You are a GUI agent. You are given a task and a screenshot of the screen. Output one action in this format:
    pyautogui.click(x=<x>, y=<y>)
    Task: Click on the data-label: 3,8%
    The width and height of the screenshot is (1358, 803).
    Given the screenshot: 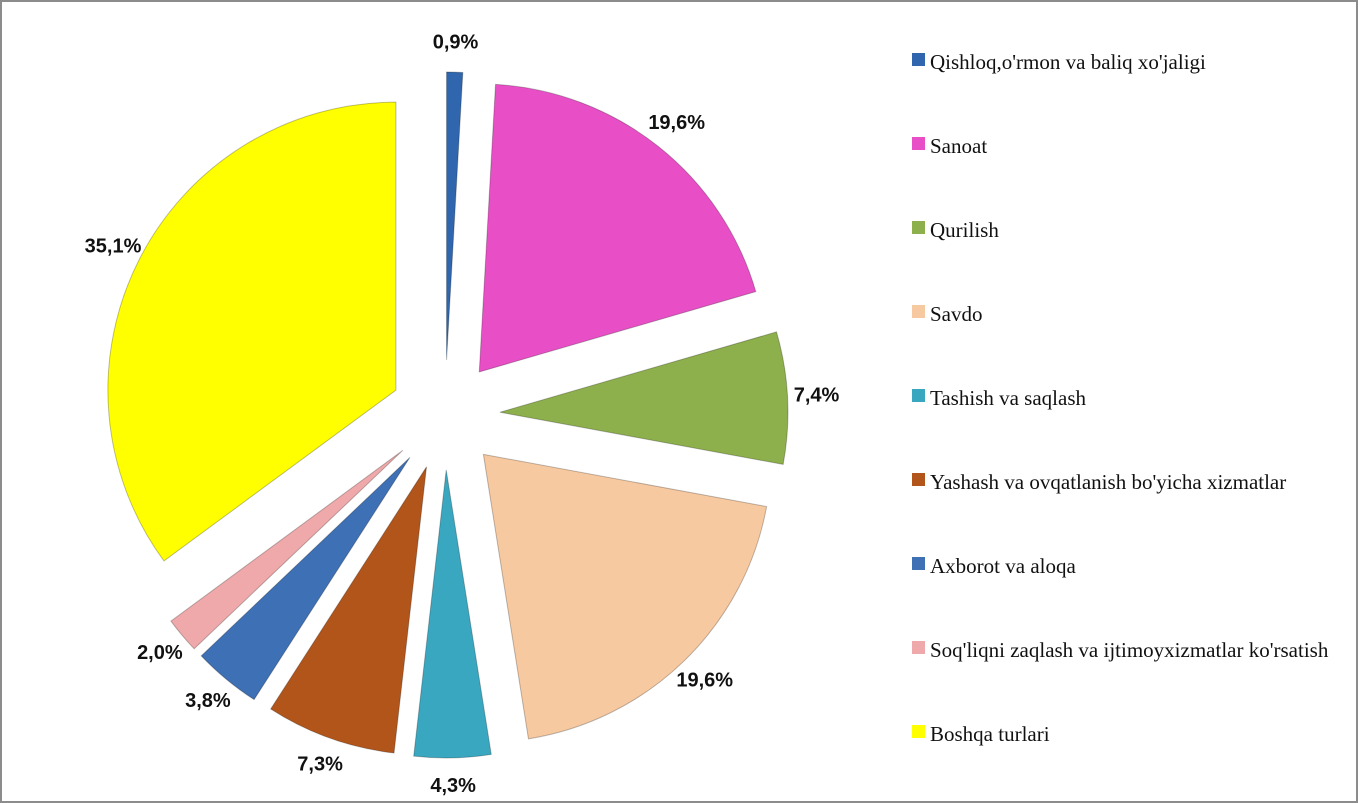 What is the action you would take?
    pyautogui.click(x=208, y=701)
    